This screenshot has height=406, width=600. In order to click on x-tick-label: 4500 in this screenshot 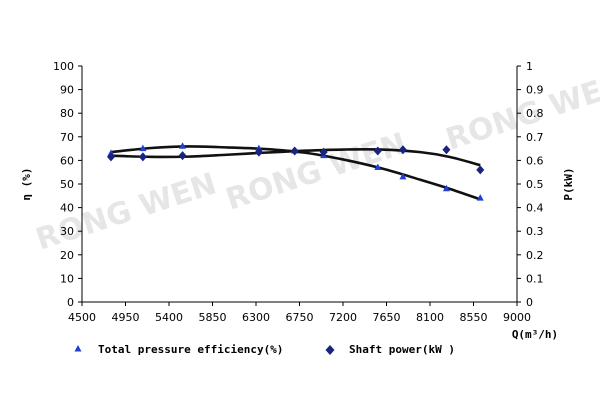, I will do `click(82, 317)`.